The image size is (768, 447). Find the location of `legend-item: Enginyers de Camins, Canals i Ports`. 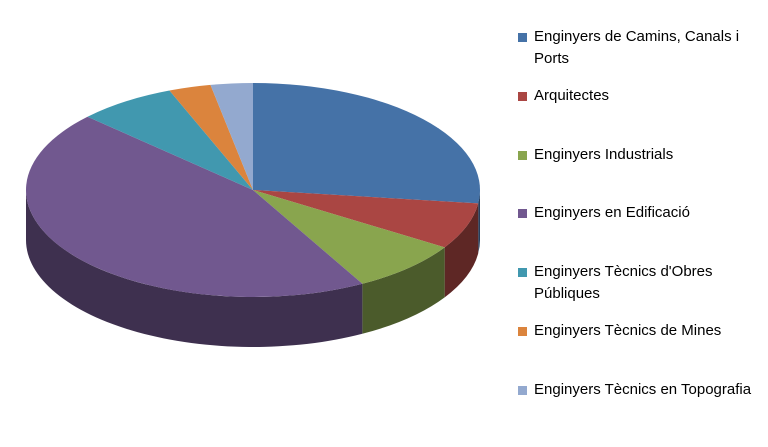

legend-item: Enginyers de Camins, Canals i Ports is located at coordinates (638, 48).